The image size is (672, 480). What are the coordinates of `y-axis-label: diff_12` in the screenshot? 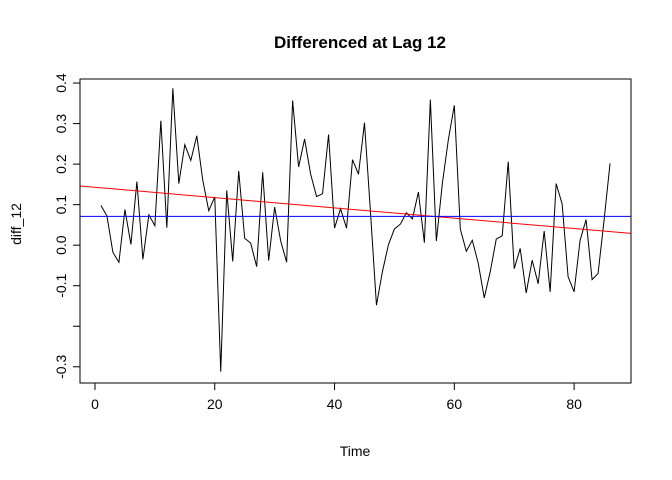 It's located at (16, 224).